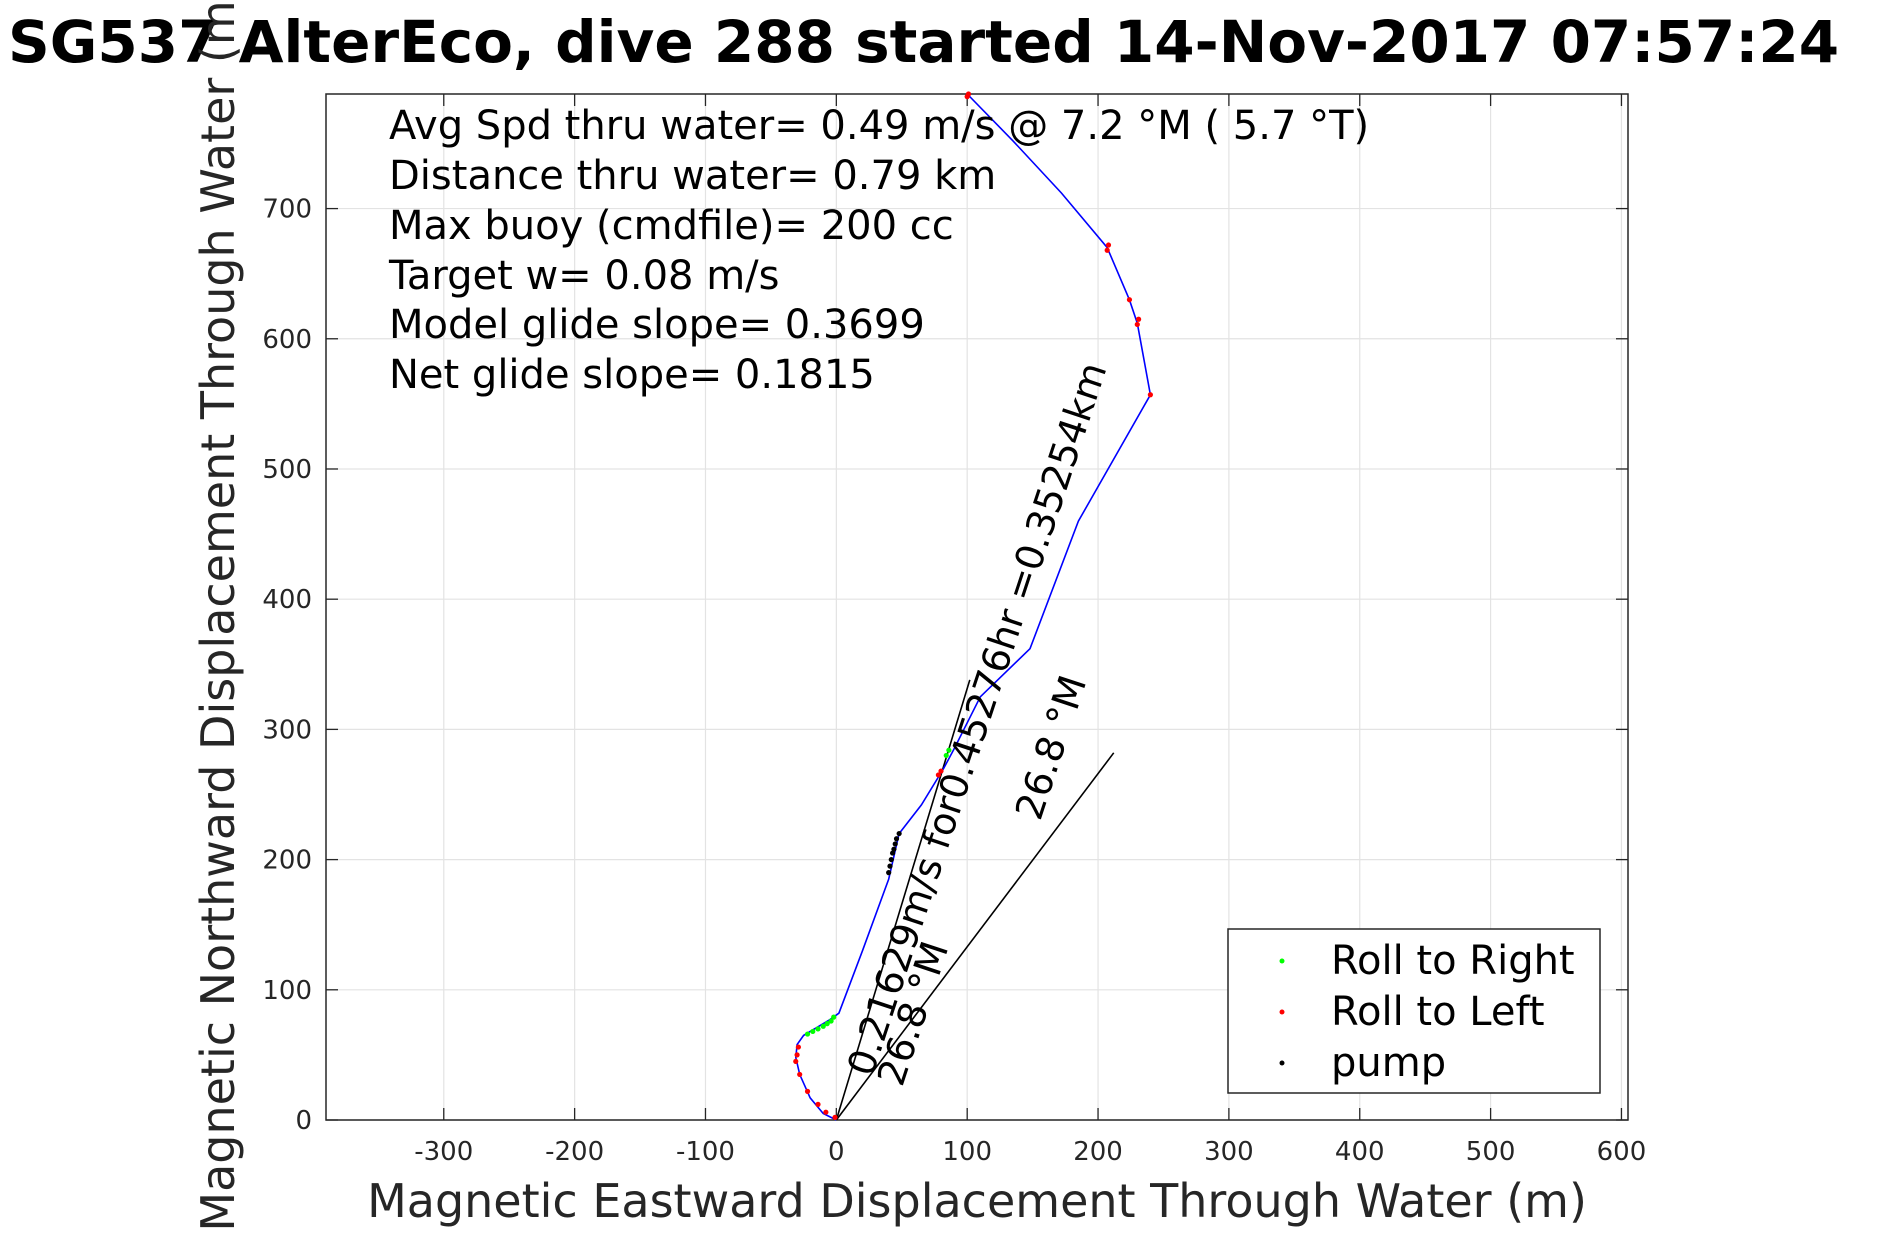 The image size is (1890, 1260). I want to click on x-tick-label: 300, so click(1229, 1152).